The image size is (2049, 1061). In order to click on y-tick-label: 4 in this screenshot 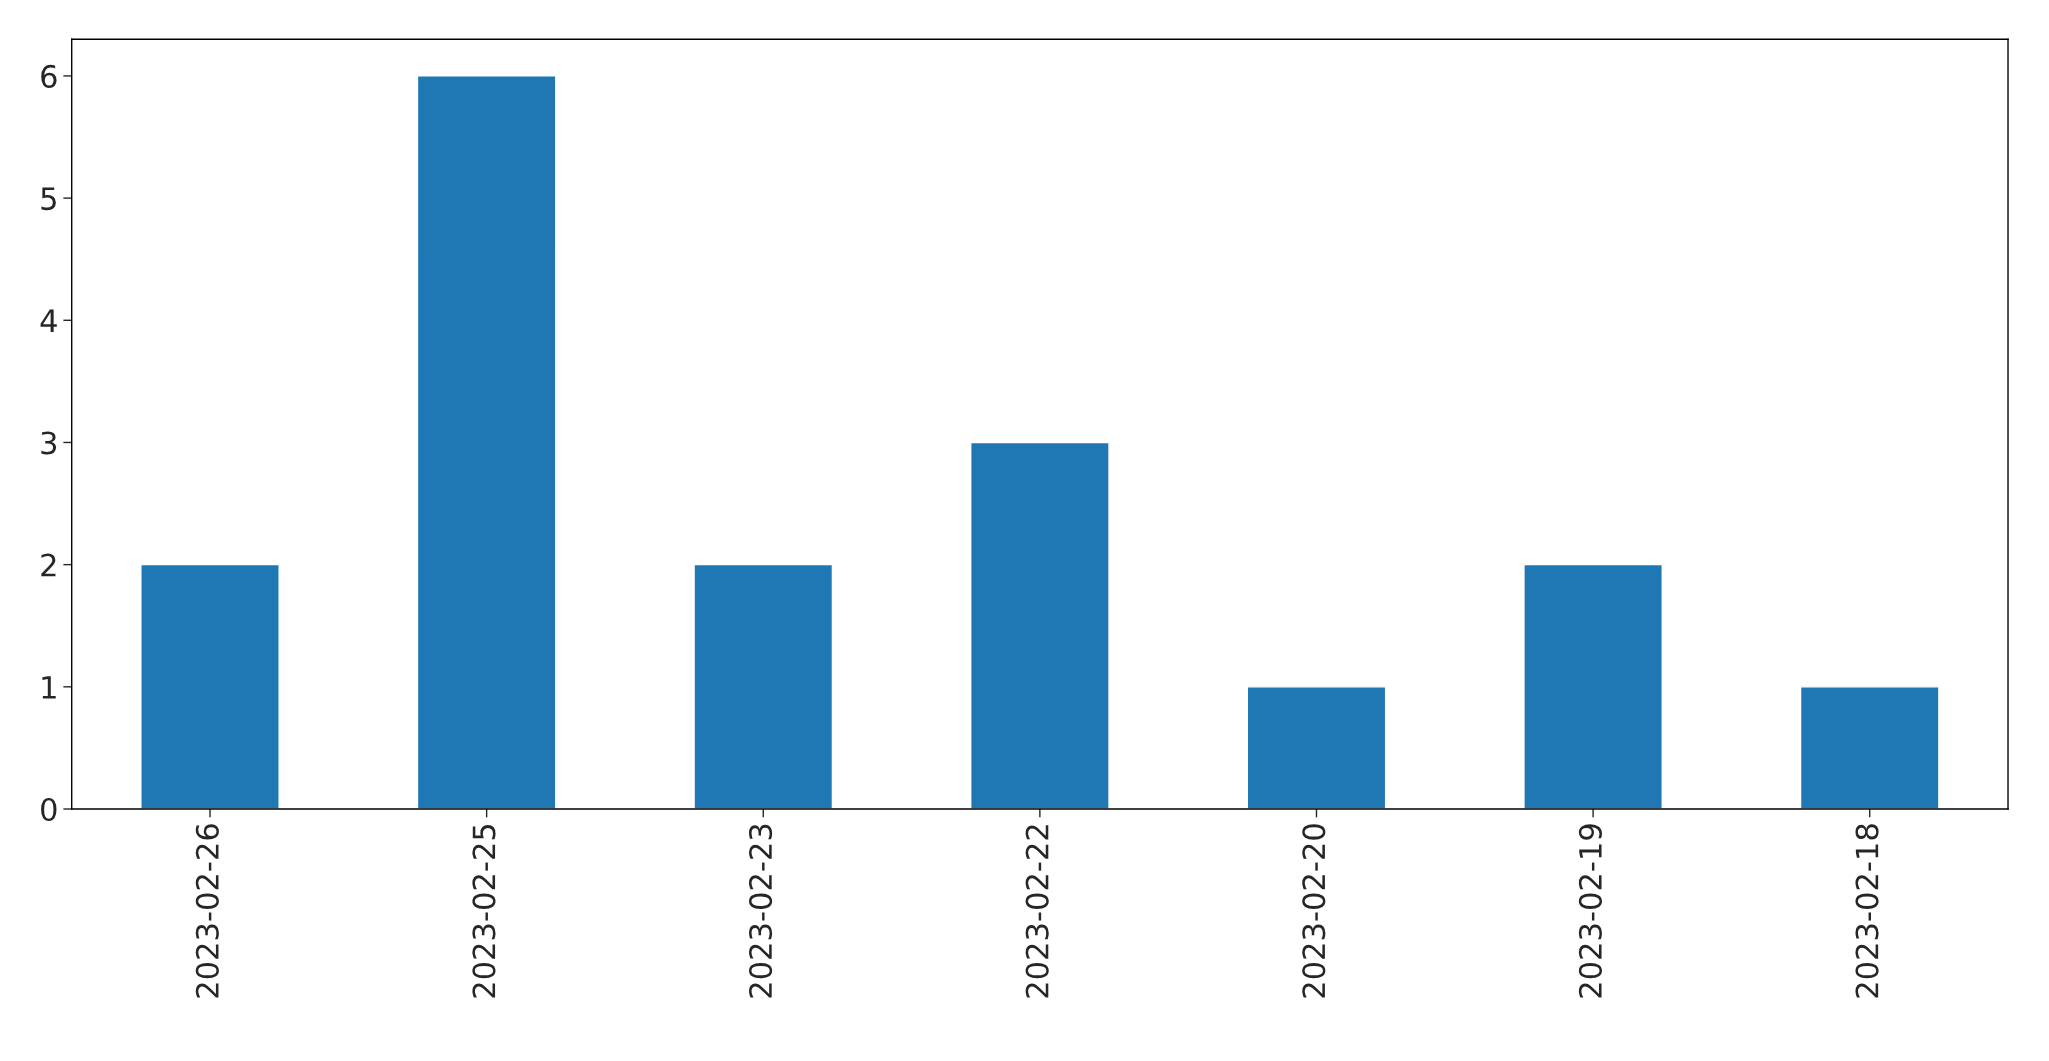, I will do `click(48, 320)`.